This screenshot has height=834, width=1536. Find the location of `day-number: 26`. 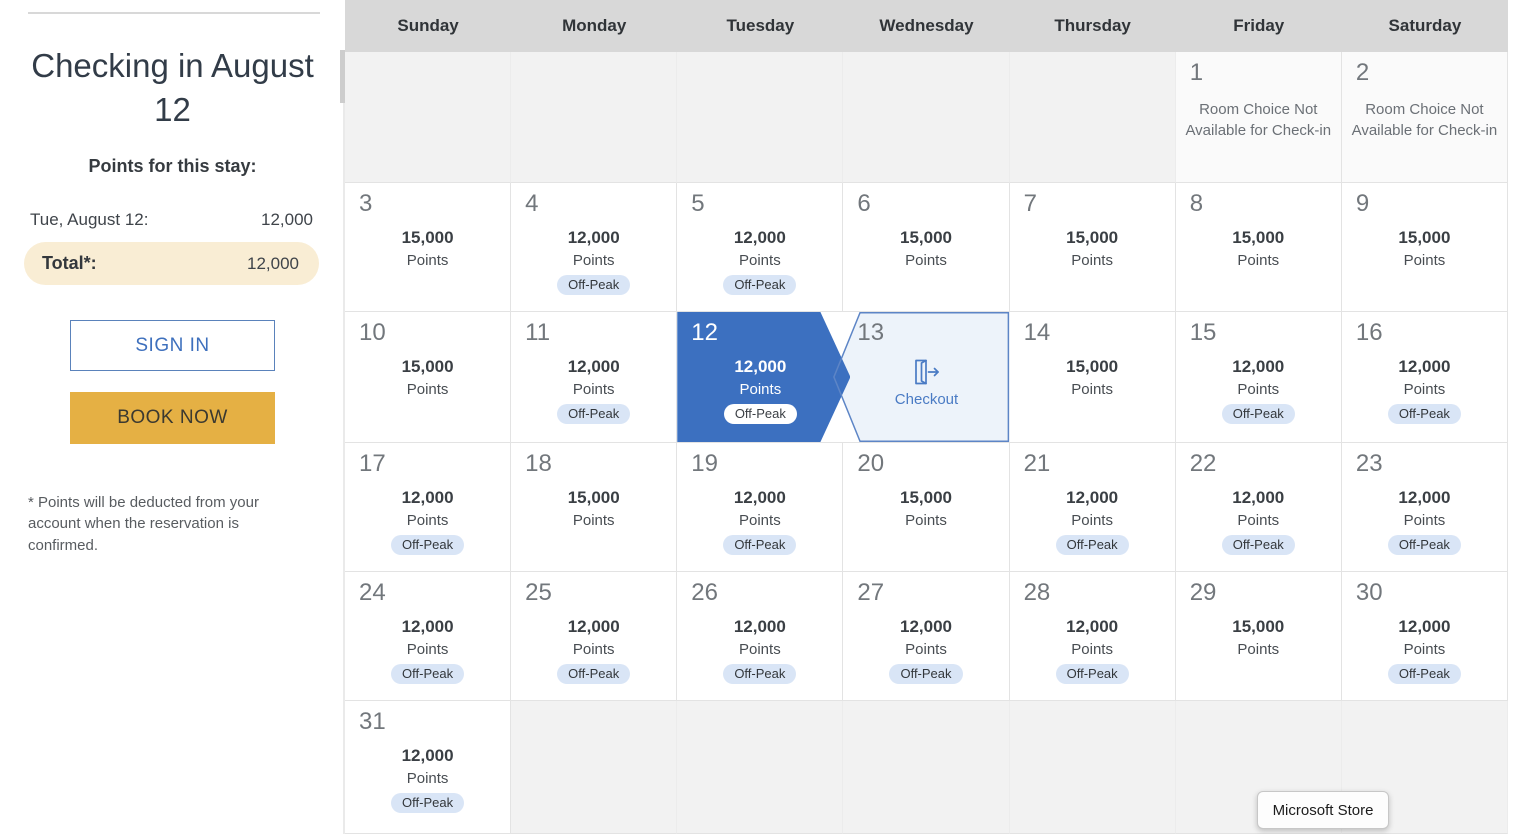

day-number: 26 is located at coordinates (704, 592).